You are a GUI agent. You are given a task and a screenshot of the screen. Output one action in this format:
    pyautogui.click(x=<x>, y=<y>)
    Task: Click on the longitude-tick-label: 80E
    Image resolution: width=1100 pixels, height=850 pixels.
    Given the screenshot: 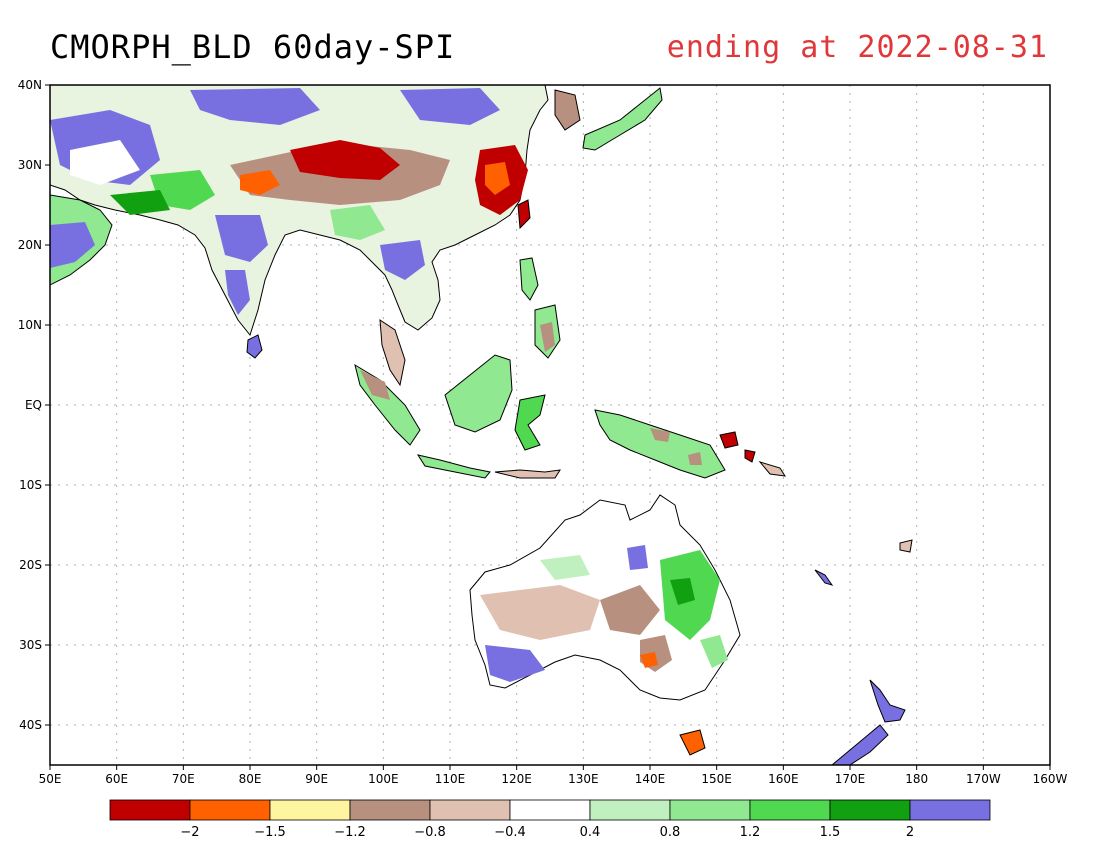 What is the action you would take?
    pyautogui.click(x=250, y=779)
    